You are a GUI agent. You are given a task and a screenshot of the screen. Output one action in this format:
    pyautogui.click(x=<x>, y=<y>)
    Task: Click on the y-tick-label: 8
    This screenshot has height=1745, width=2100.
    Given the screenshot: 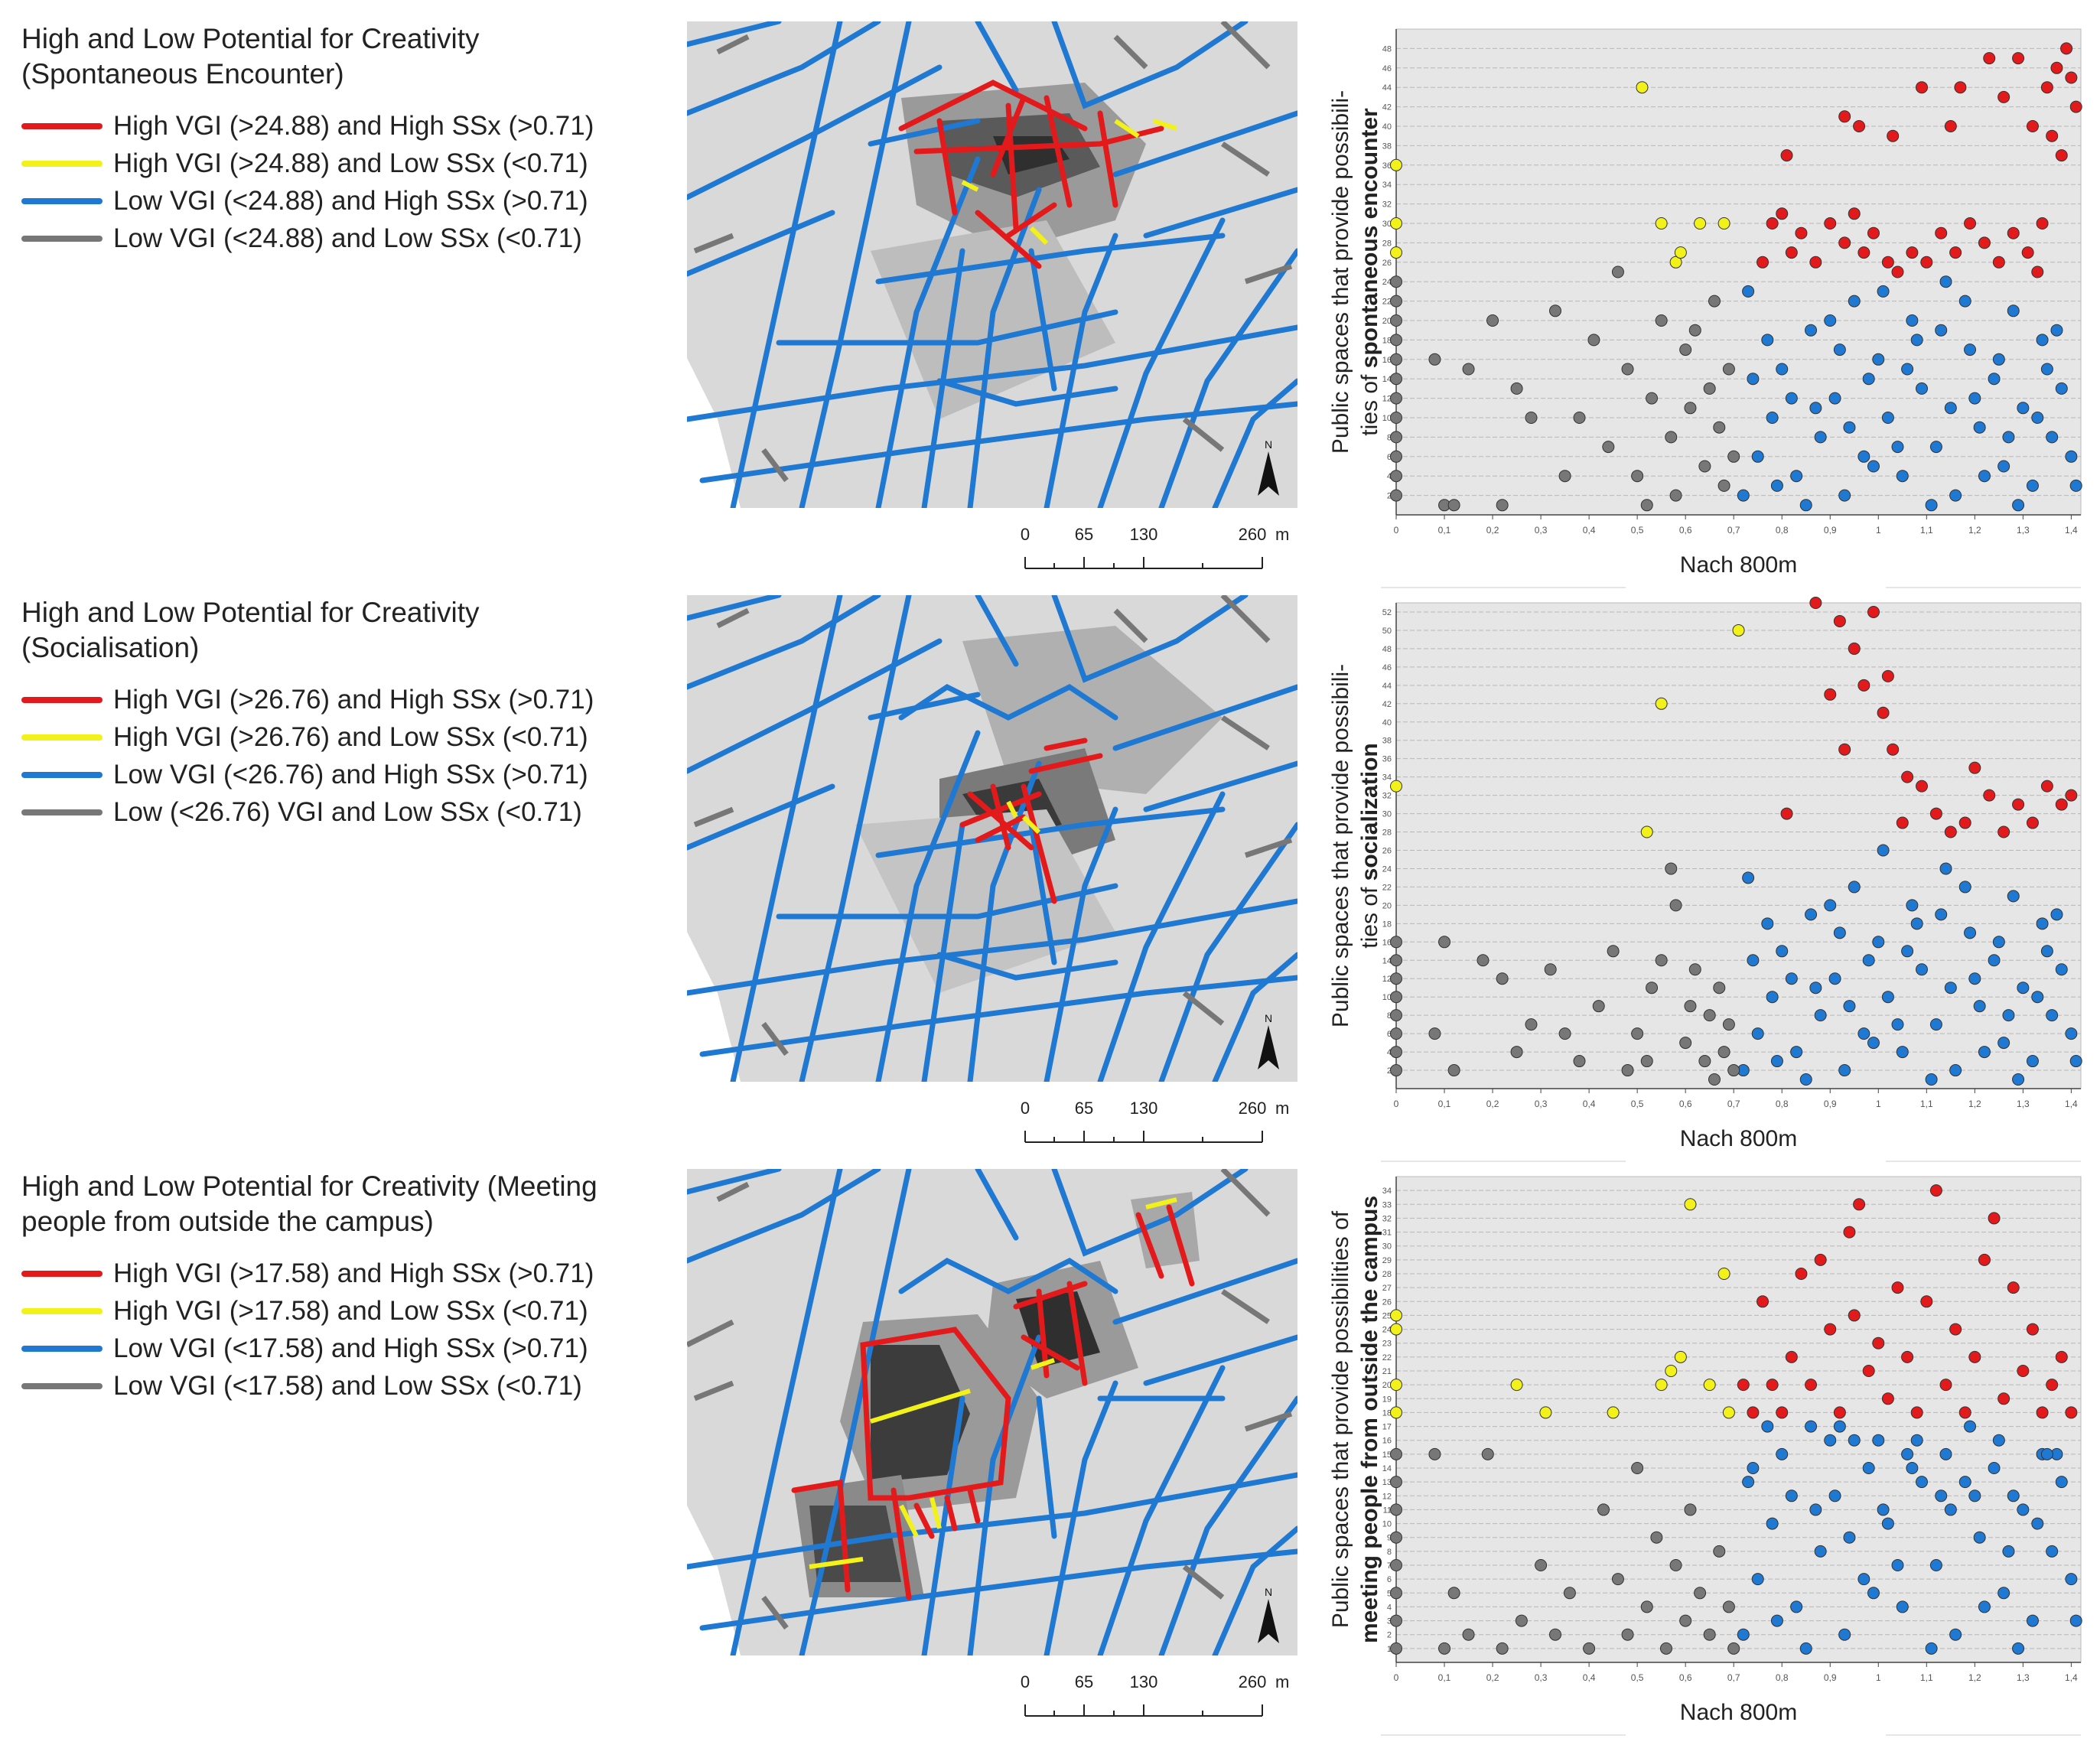 What is the action you would take?
    pyautogui.click(x=1389, y=437)
    